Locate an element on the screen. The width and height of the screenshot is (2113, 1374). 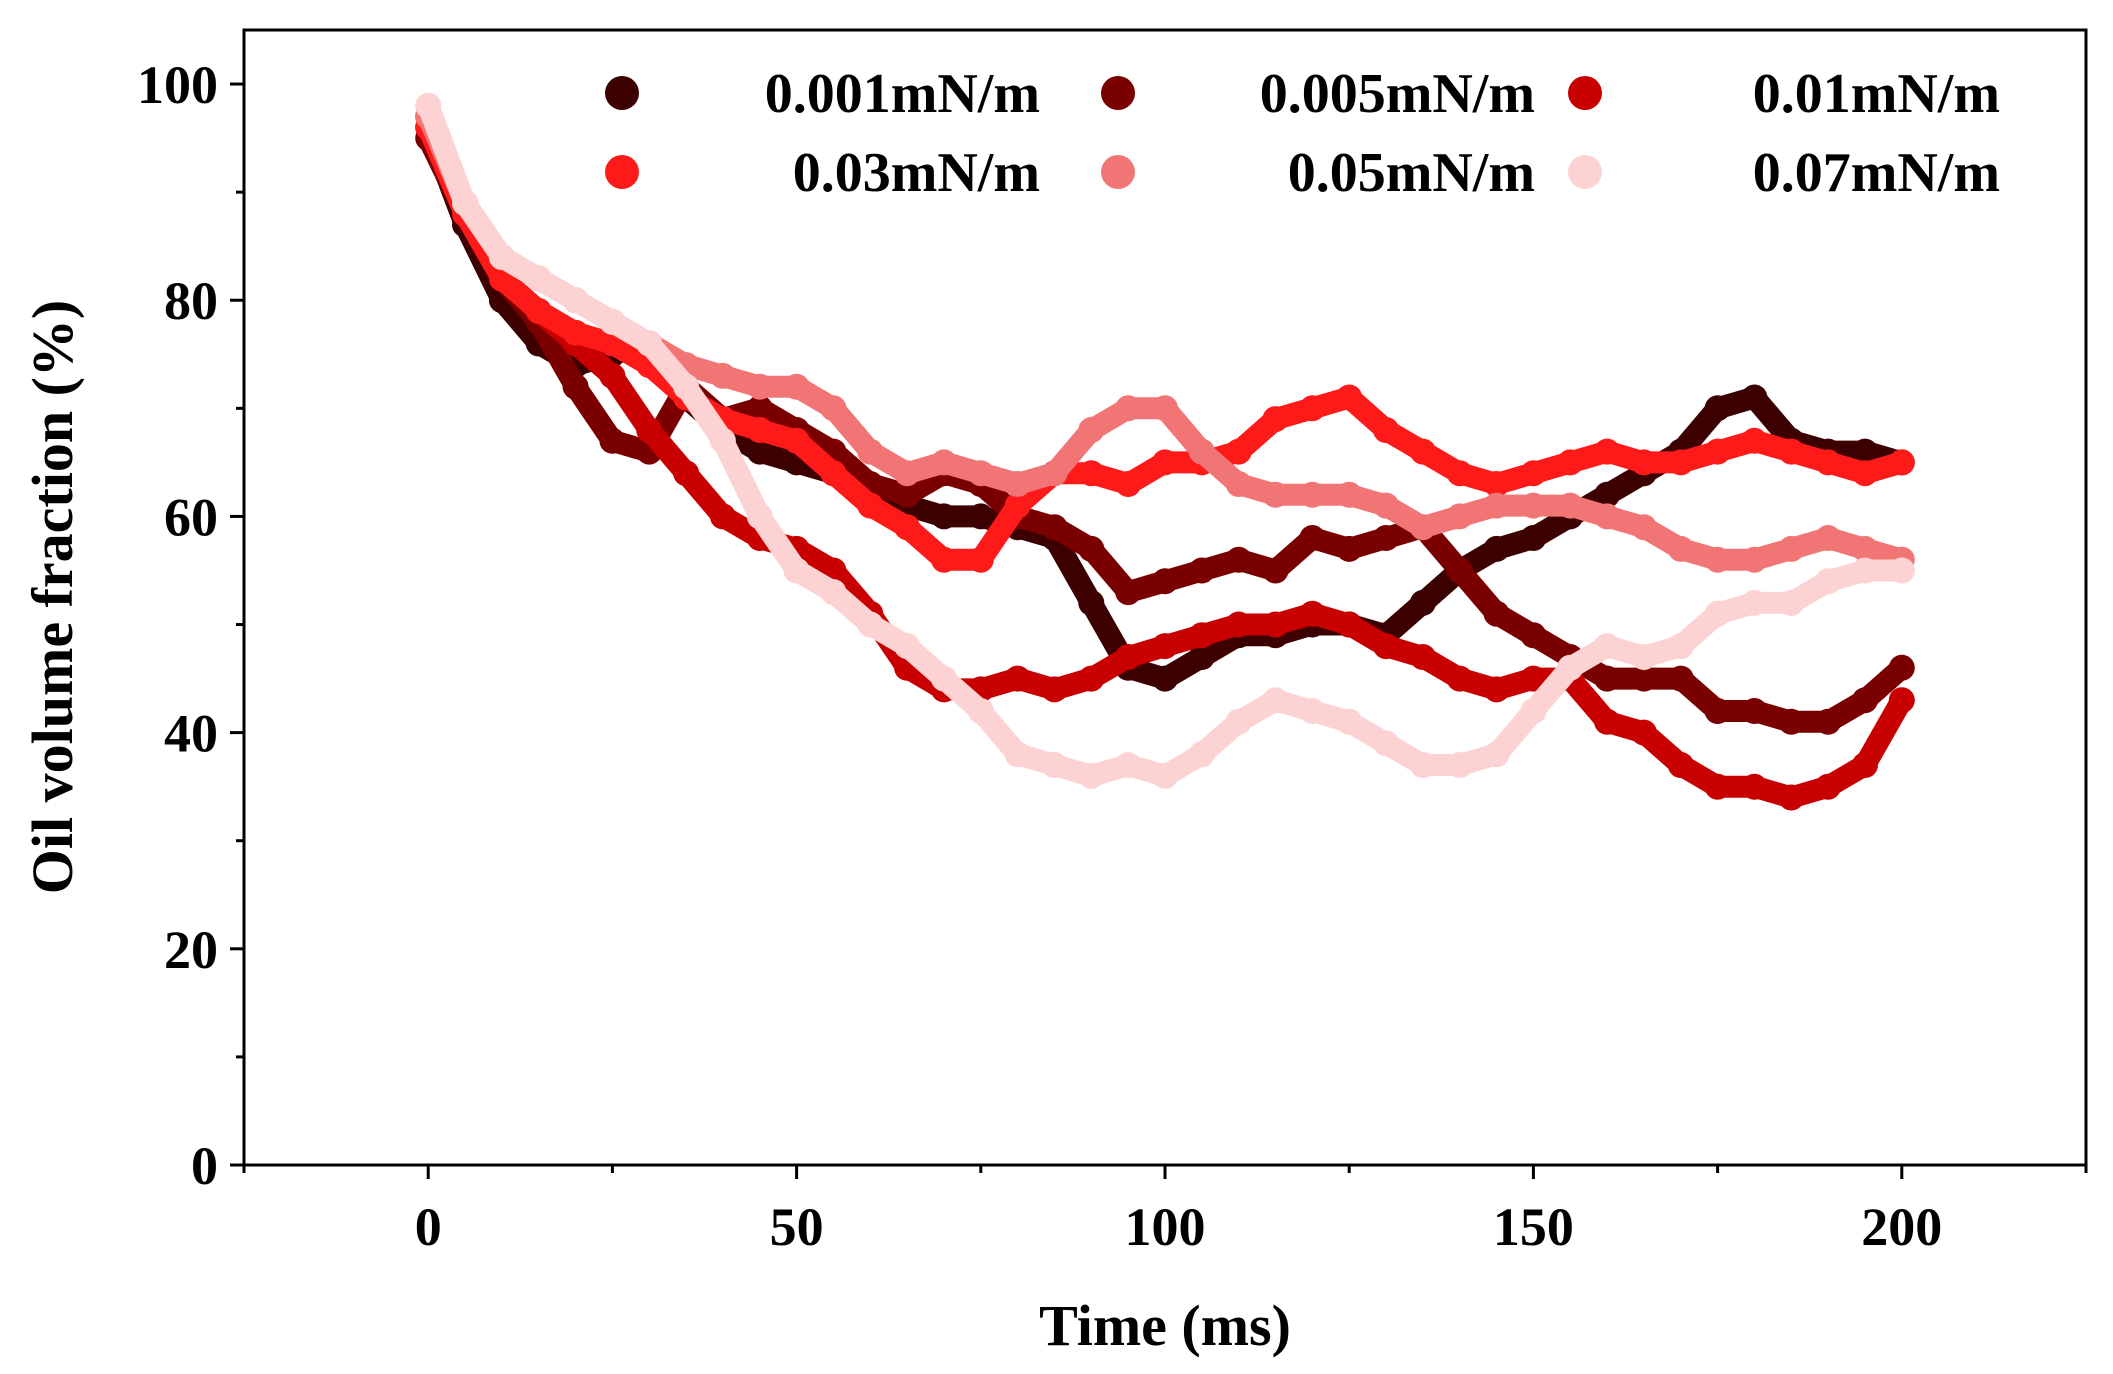
y-tick-label-40: 40 is located at coordinates (191, 734).